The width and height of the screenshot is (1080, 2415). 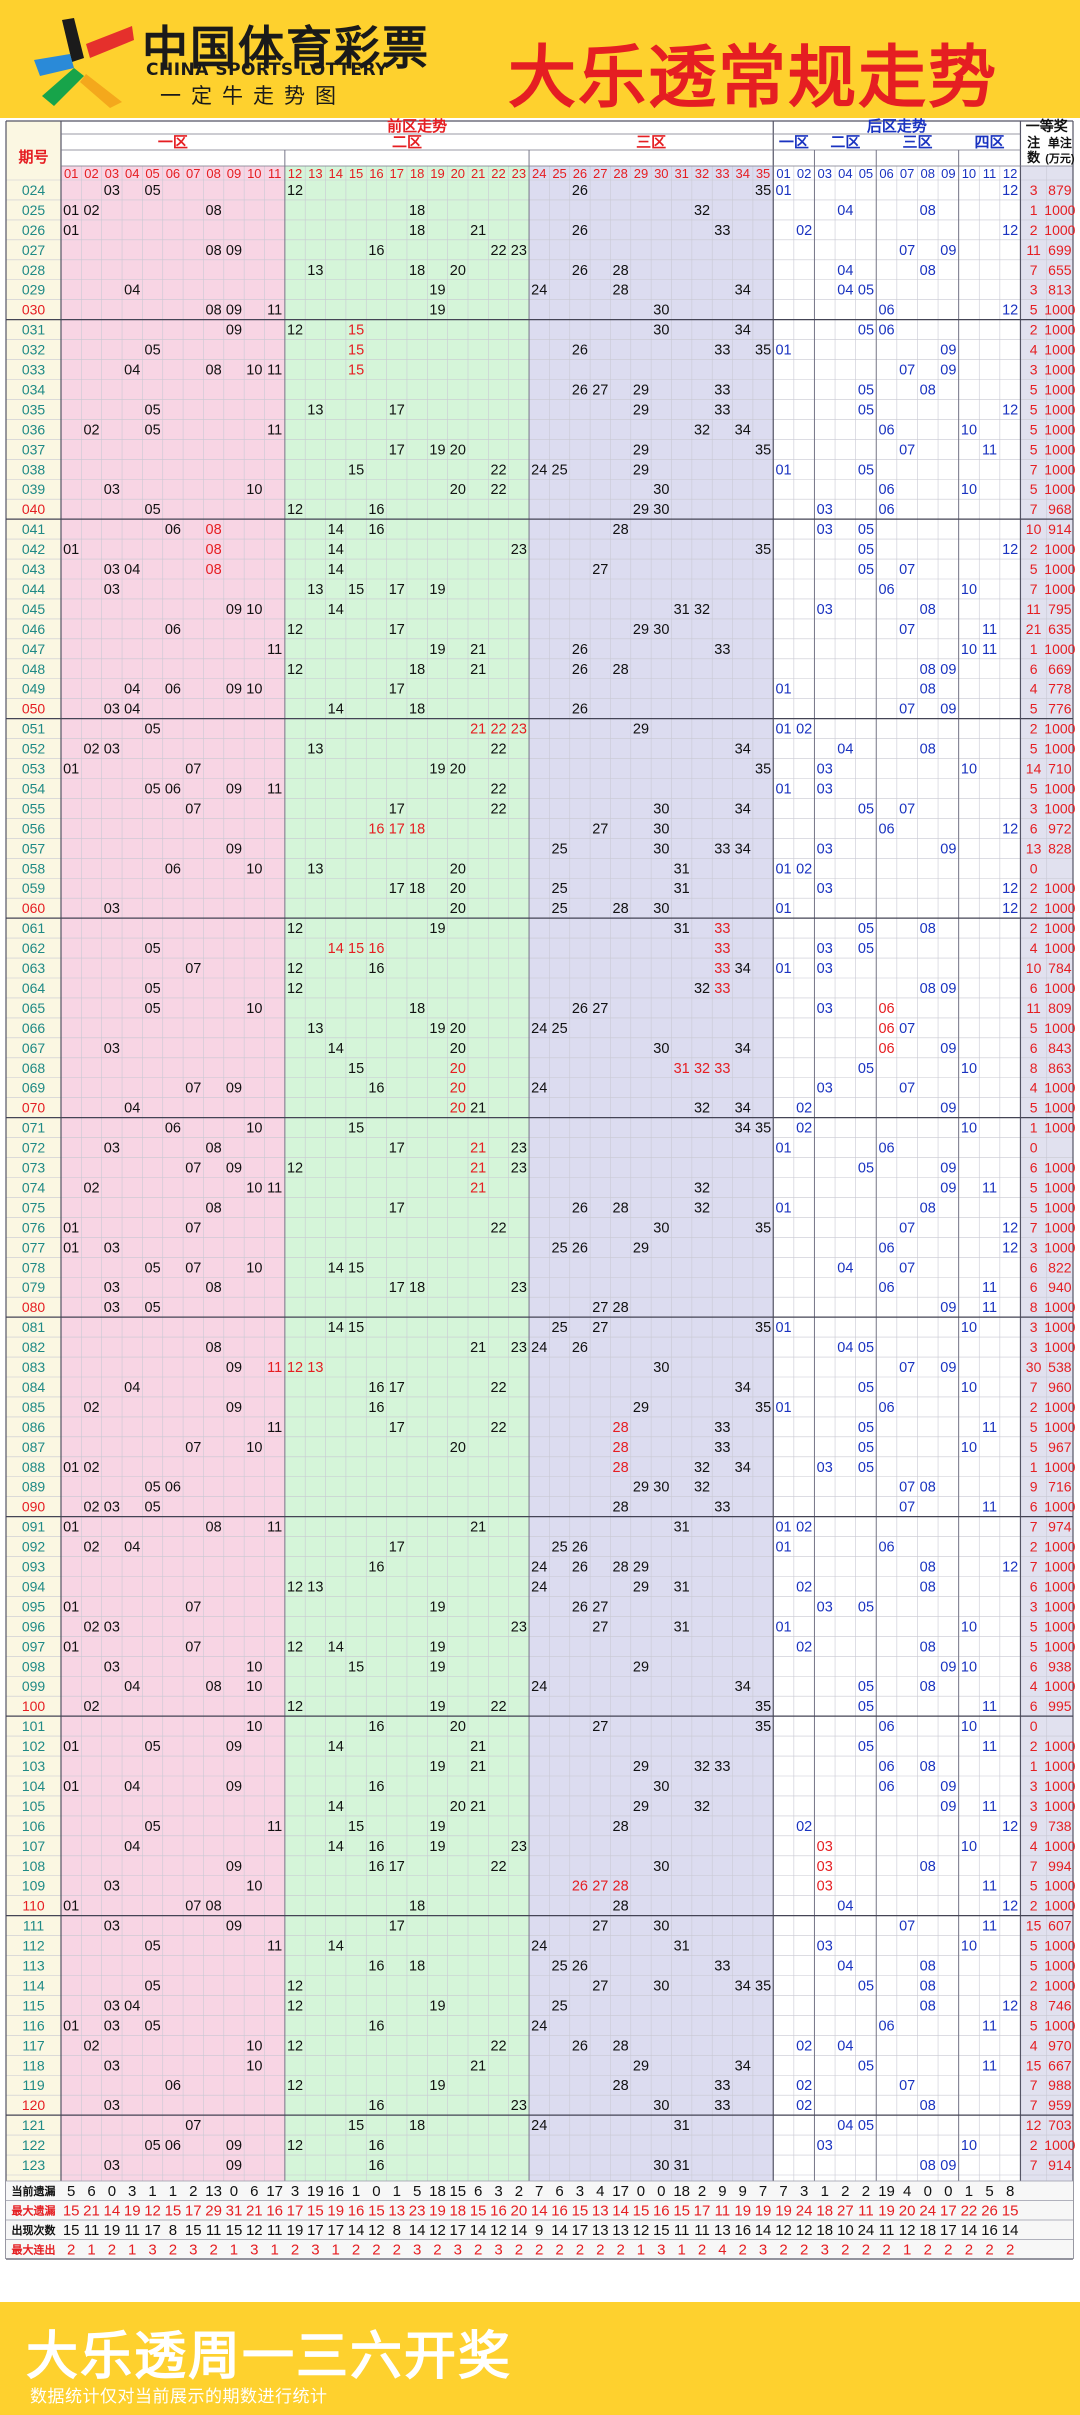 What do you see at coordinates (458, 173) in the screenshot?
I see `front-col-header-20: 20` at bounding box center [458, 173].